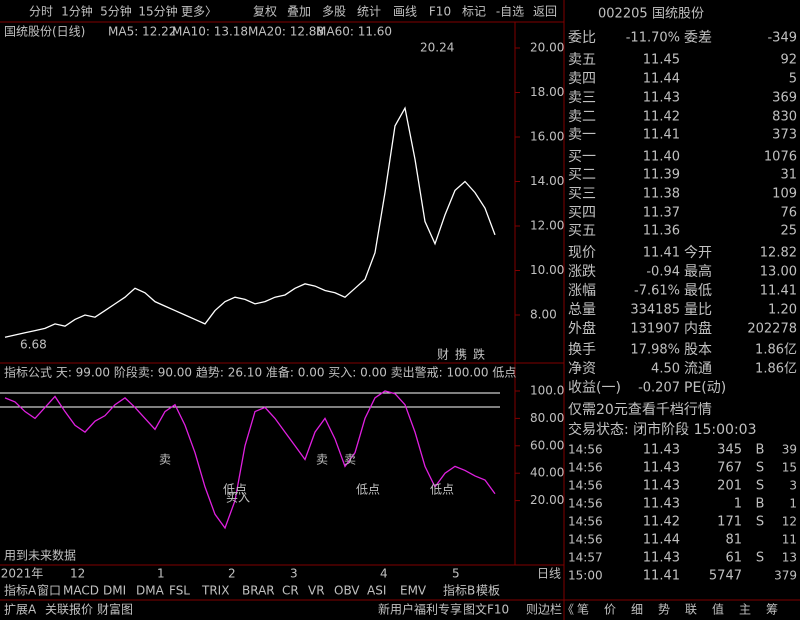 Image resolution: width=800 pixels, height=620 pixels. What do you see at coordinates (698, 271) in the screenshot?
I see `stat-label: 最高` at bounding box center [698, 271].